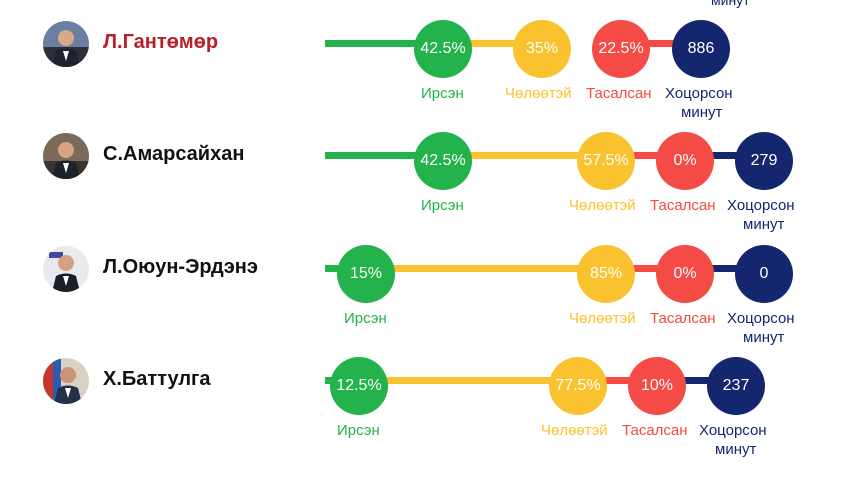  What do you see at coordinates (359, 386) in the screenshot?
I see `present-percent: 12.5%` at bounding box center [359, 386].